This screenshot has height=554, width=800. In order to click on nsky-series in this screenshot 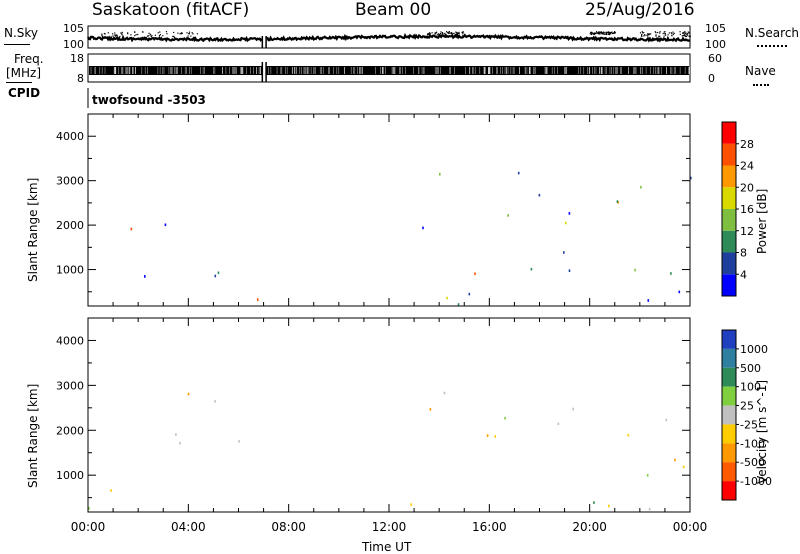, I will do `click(389, 38)`.